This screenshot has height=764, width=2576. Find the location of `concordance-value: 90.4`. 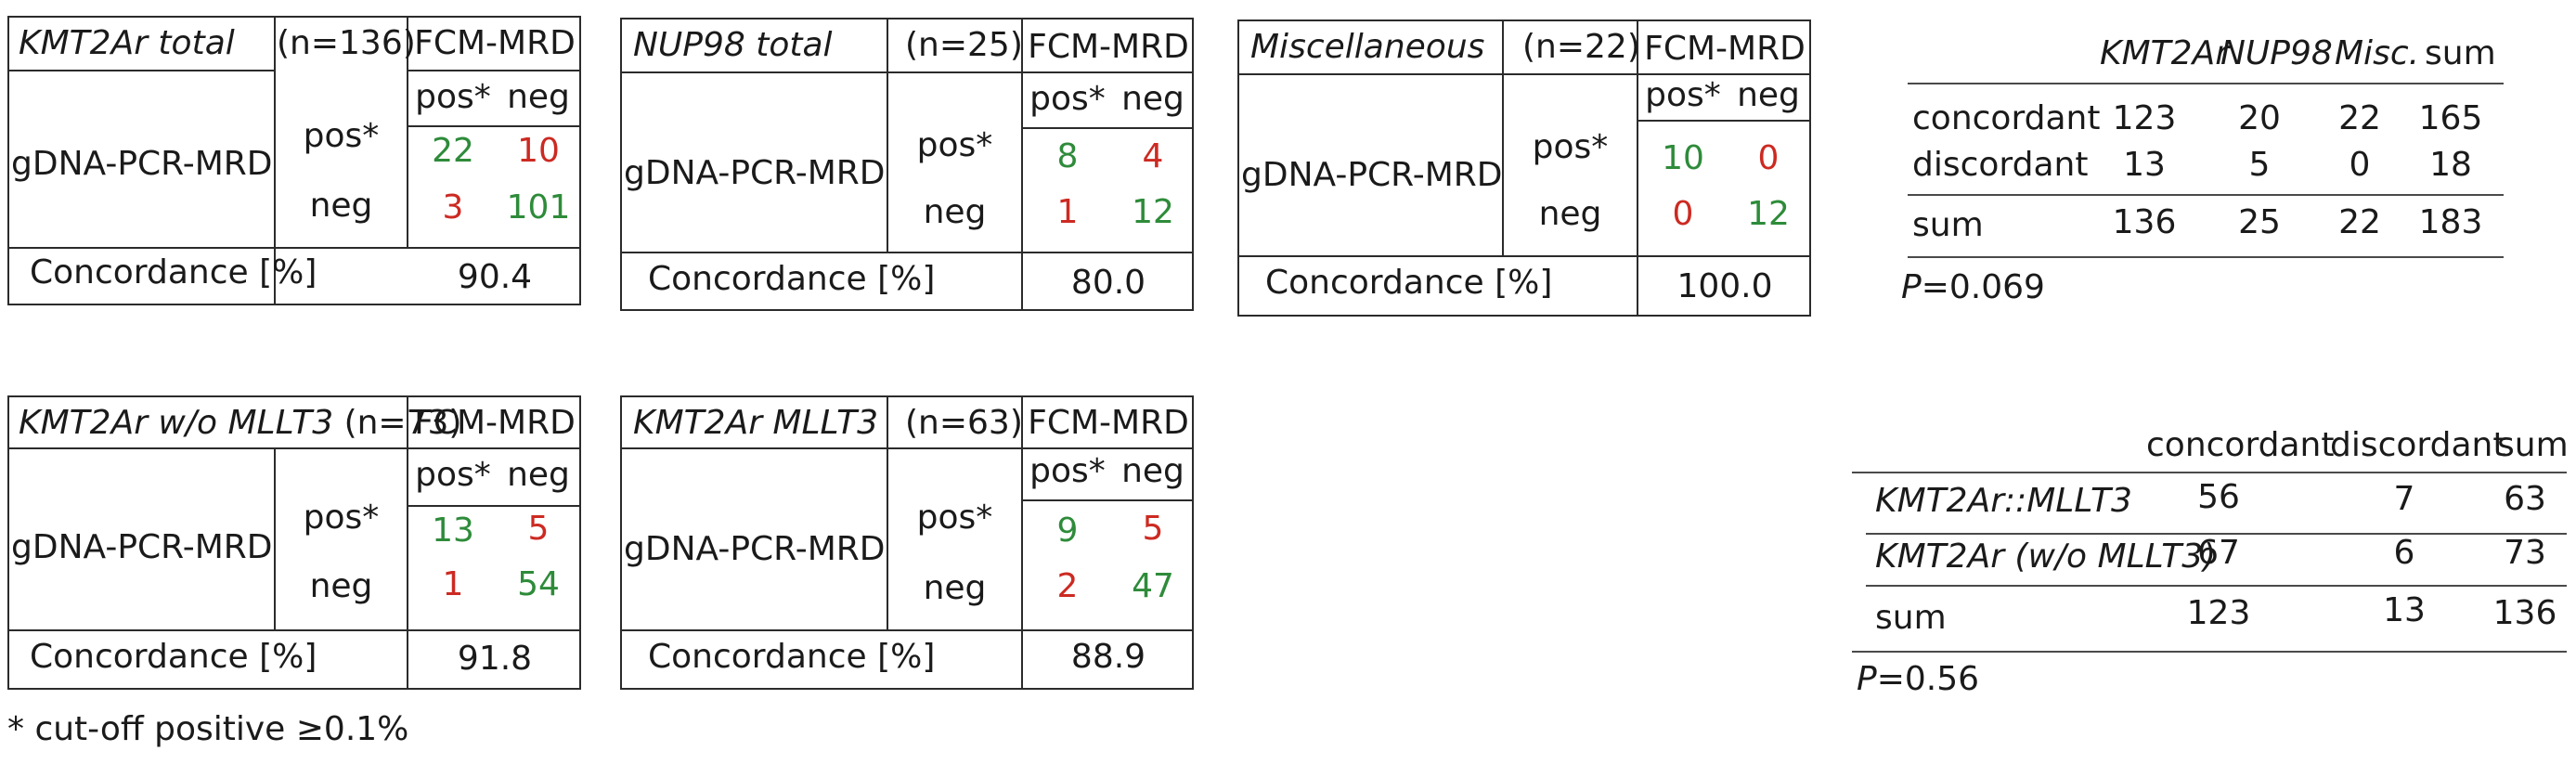

concordance-value: 90.4 is located at coordinates (495, 277).